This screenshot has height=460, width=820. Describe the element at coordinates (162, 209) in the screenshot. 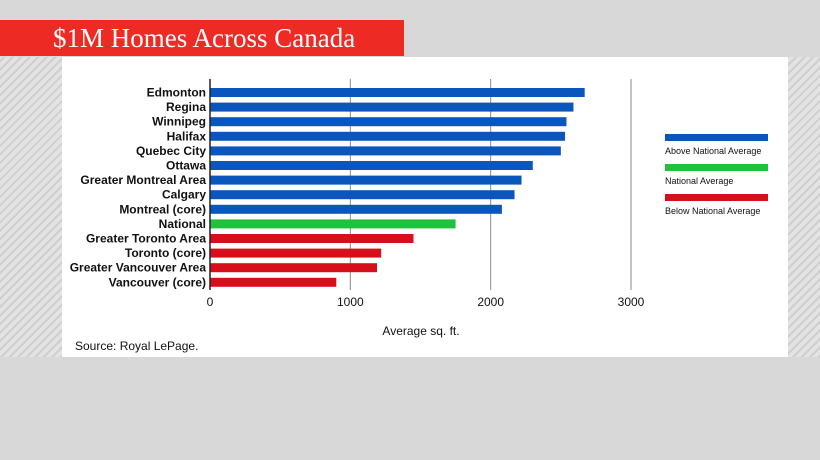

I see `category-label: Montreal (core)` at that location.